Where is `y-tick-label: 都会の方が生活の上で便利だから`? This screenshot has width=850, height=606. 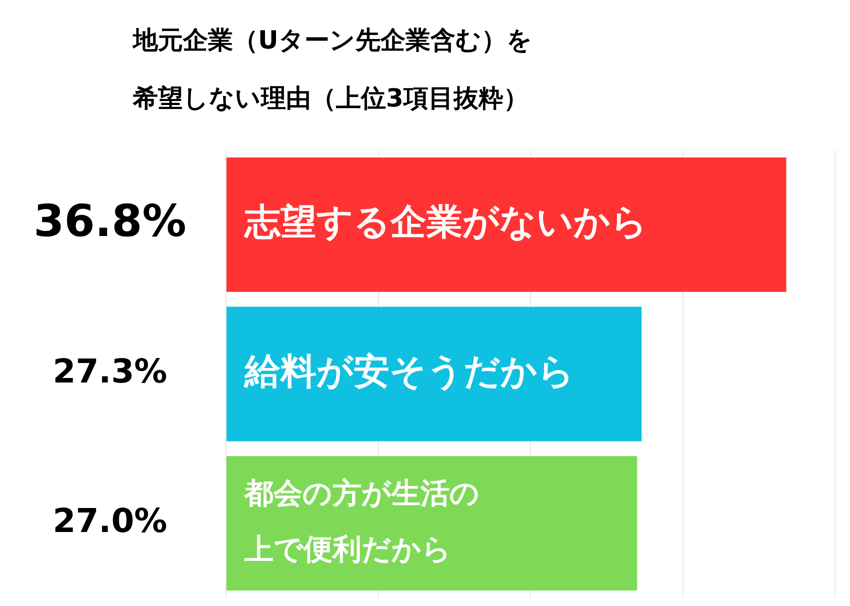
y-tick-label: 都会の方が生活の上で便利だから is located at coordinates (362, 521).